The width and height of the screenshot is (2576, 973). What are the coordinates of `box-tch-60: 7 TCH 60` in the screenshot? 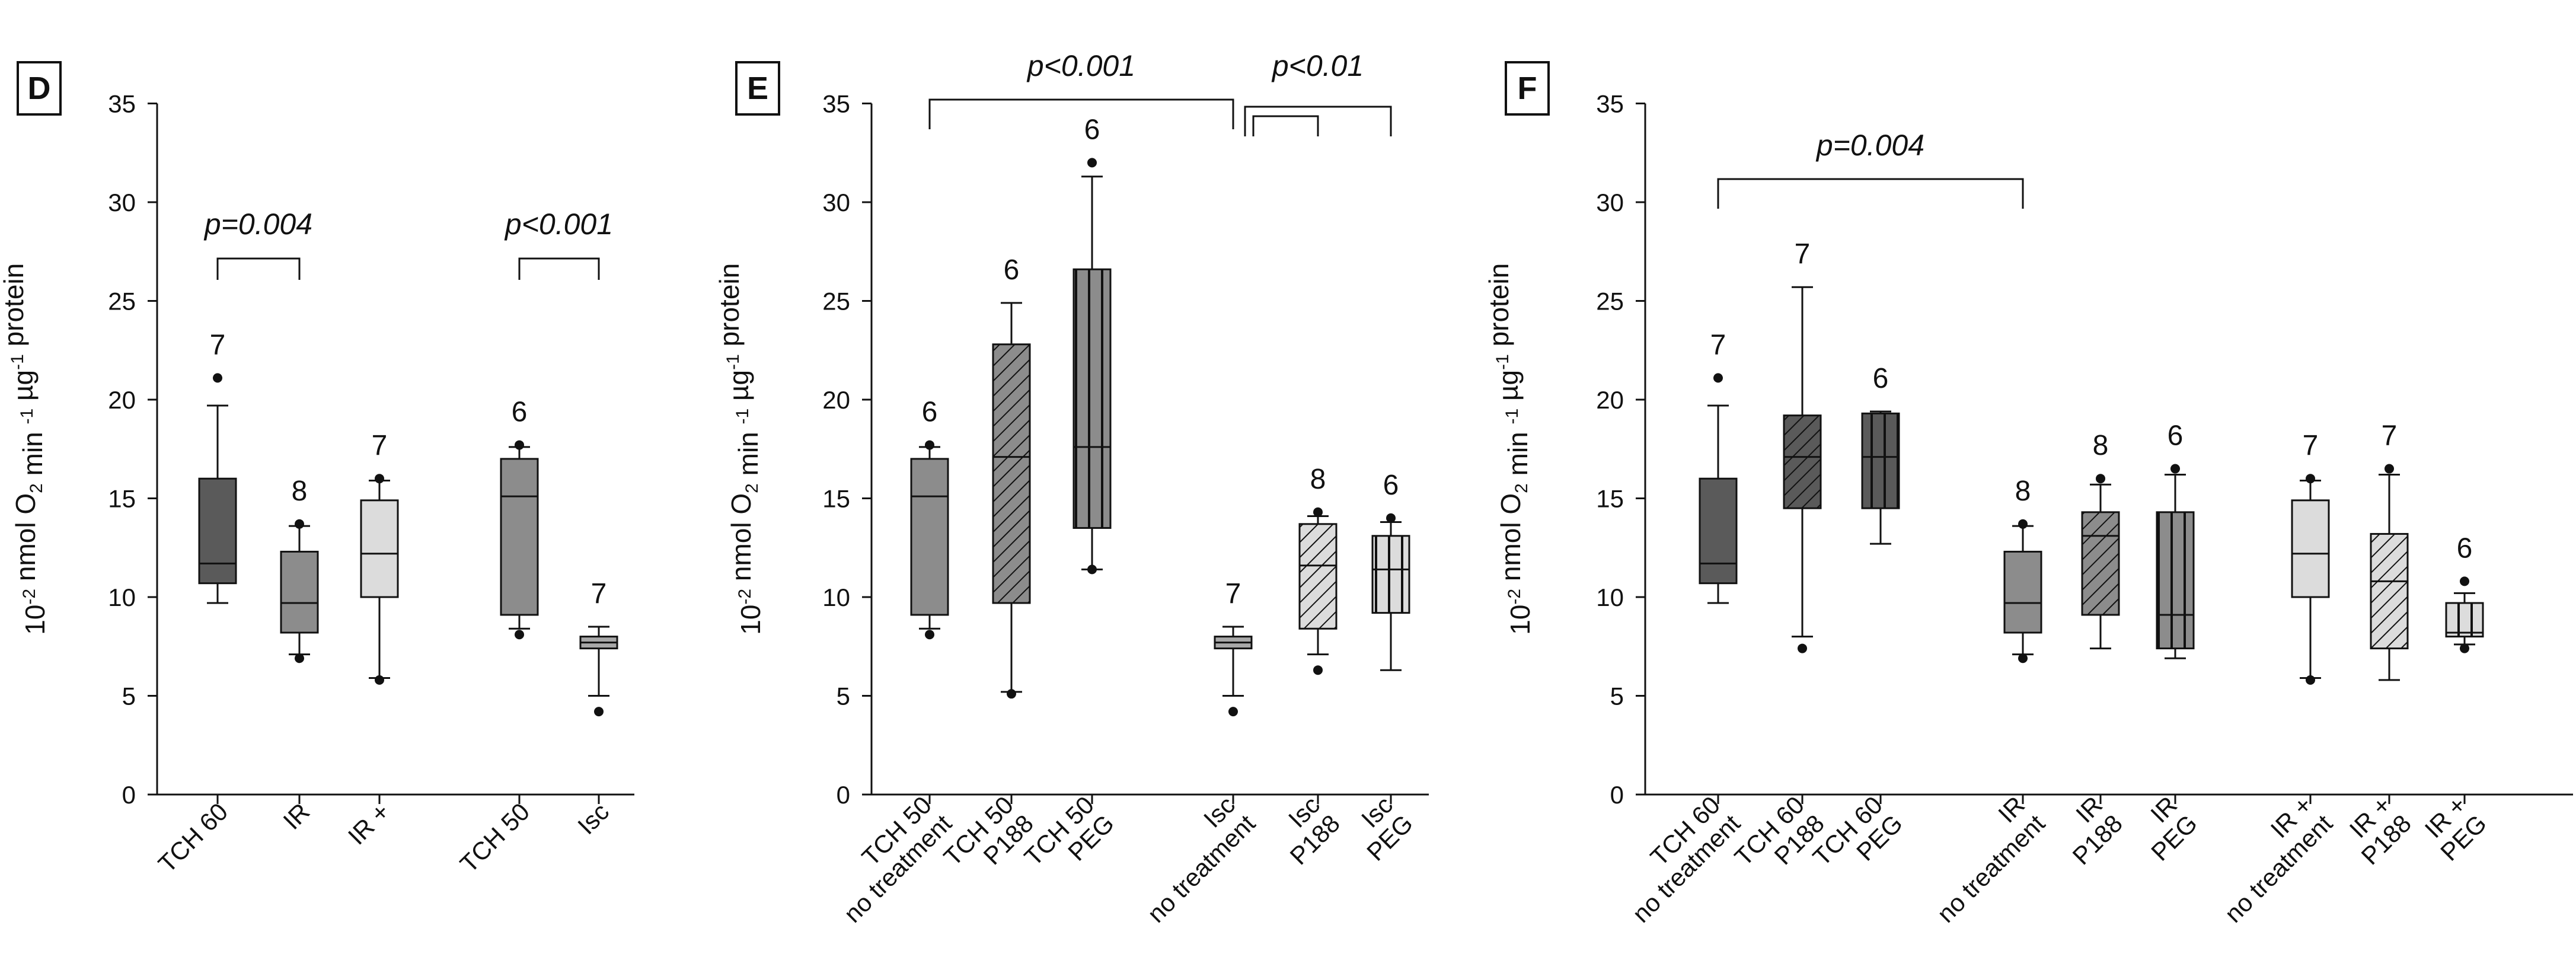 It's located at (195, 603).